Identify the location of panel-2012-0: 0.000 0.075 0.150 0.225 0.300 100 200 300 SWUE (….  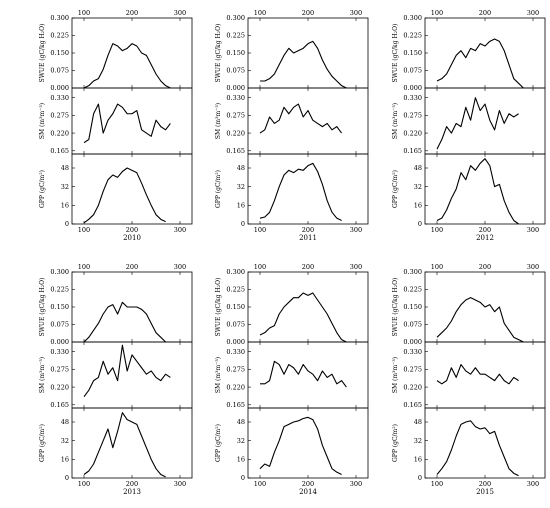
(469, 50).